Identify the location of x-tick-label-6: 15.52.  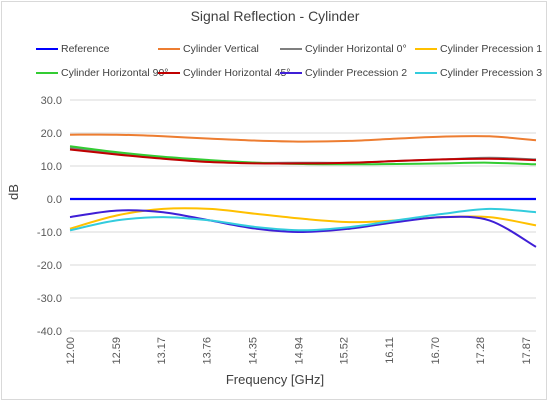
(344, 351).